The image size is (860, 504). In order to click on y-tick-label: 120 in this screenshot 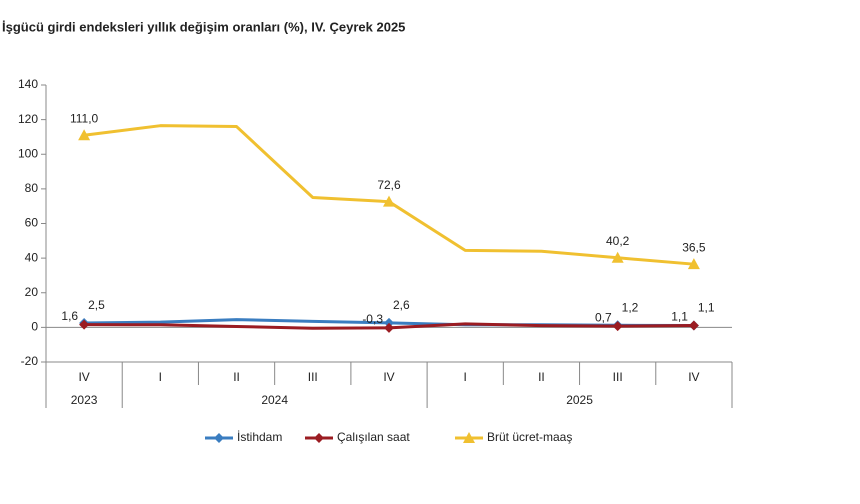, I will do `click(28, 119)`.